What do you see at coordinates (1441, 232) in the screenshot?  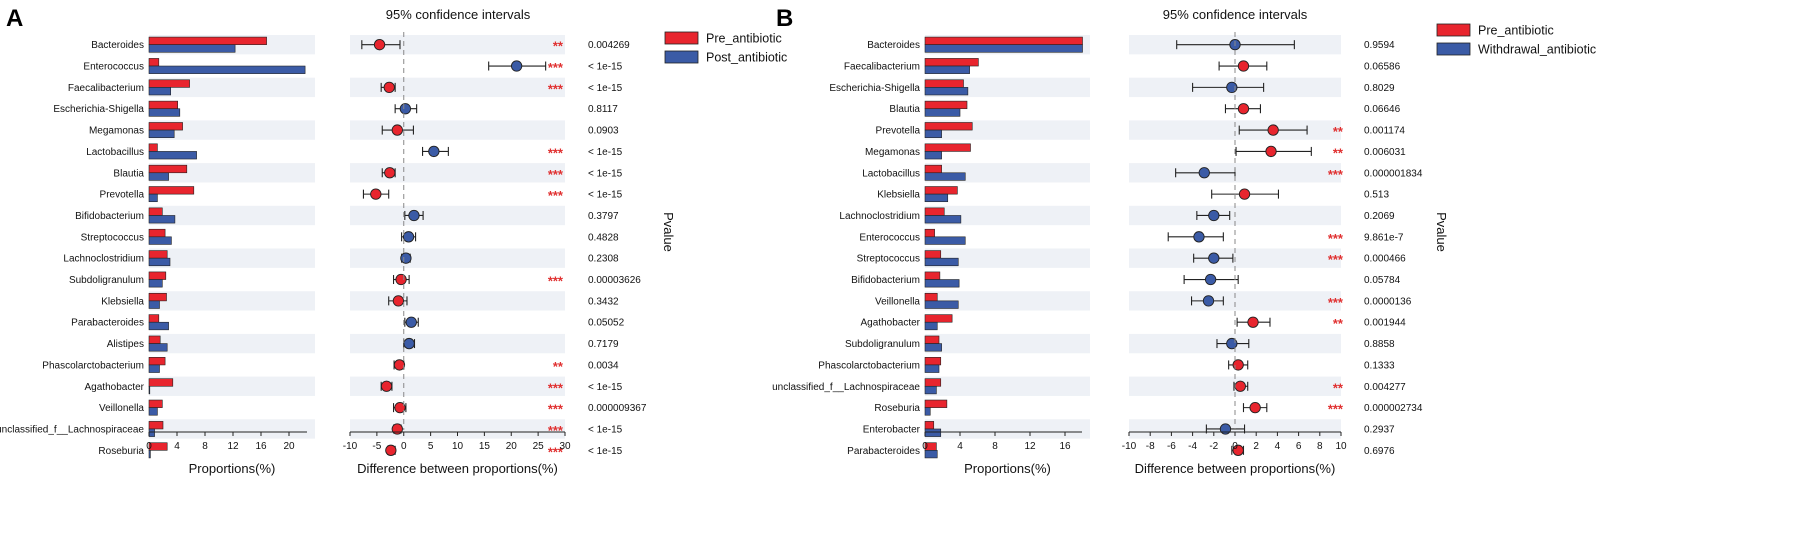 I see `pvalue-axis-label: Pvalue` at bounding box center [1441, 232].